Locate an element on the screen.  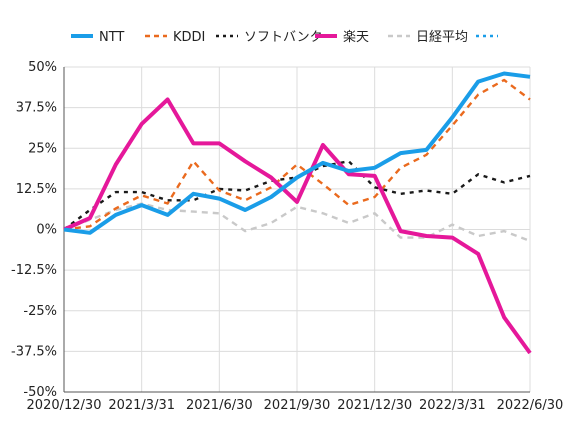
x-tick-label: 2021/6/30 is located at coordinates (219, 405).